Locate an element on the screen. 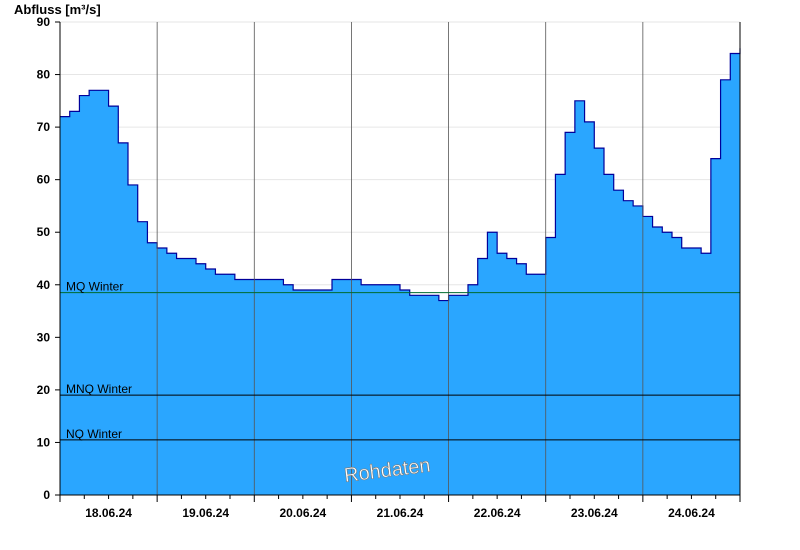 The height and width of the screenshot is (550, 800). reference-line-label: MQ Winter is located at coordinates (94, 287).